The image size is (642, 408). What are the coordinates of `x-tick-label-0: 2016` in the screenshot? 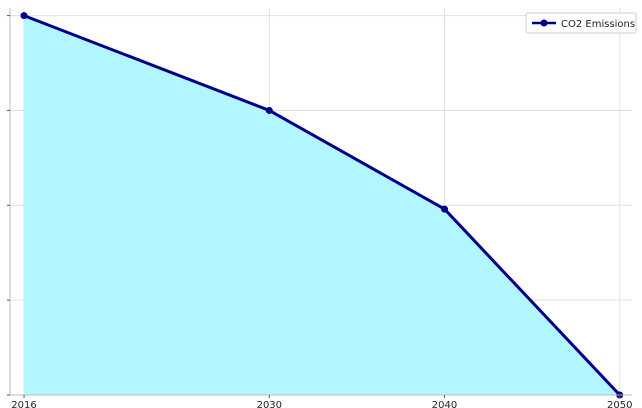 It's located at (23, 404).